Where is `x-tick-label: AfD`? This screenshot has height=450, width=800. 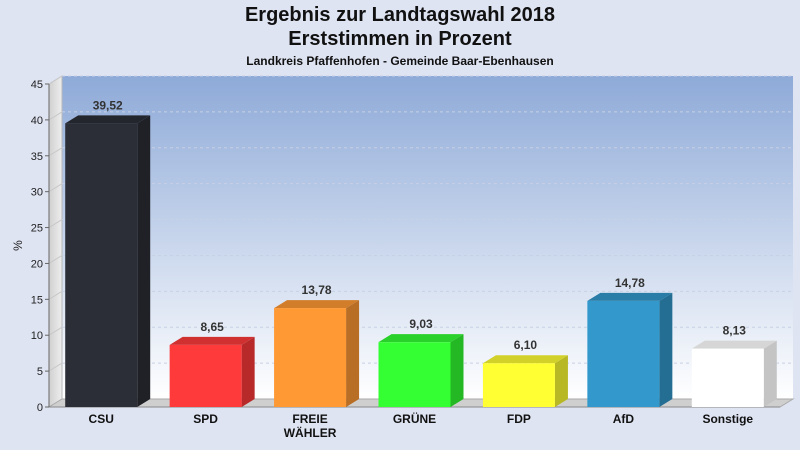 x-tick-label: AfD is located at coordinates (624, 419).